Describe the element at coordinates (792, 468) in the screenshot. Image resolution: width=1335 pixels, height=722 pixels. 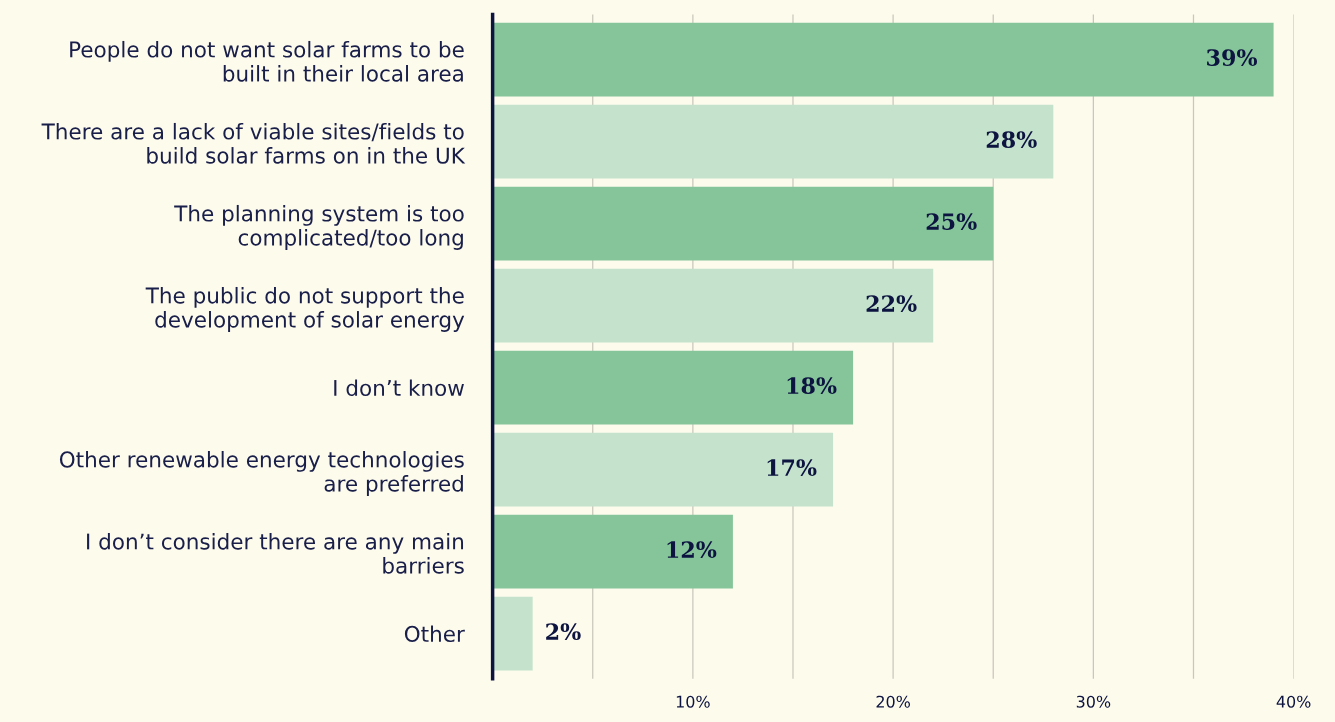
I see `data-label: 17%` at that location.